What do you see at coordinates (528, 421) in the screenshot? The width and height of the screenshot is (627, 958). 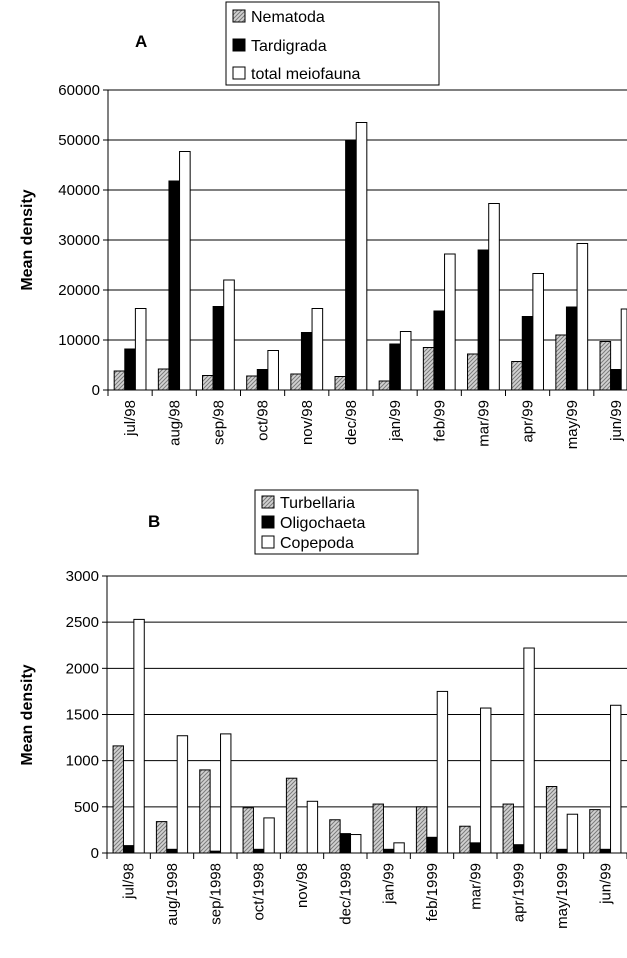 I see `panel-a-x-tick-label-apr-99: apr/99` at bounding box center [528, 421].